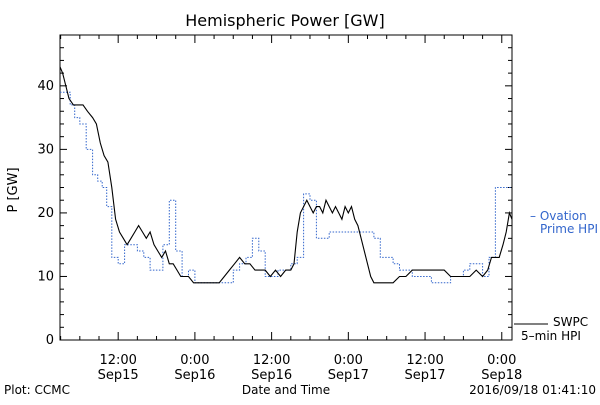  I want to click on y-tick-label: 40, so click(45, 86).